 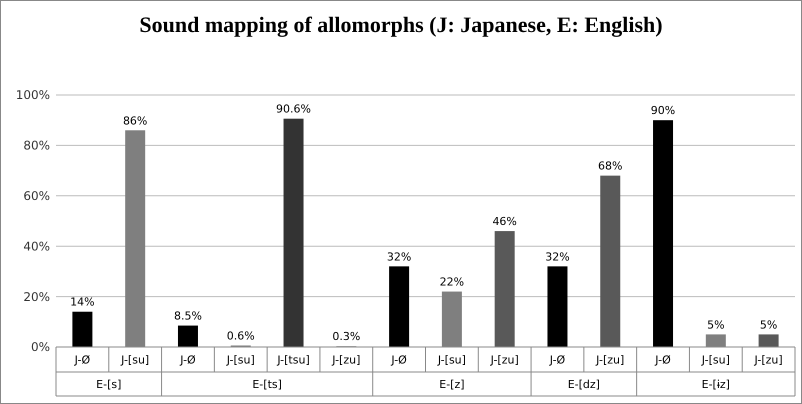 What do you see at coordinates (610, 166) in the screenshot?
I see `data-label: 68%` at bounding box center [610, 166].